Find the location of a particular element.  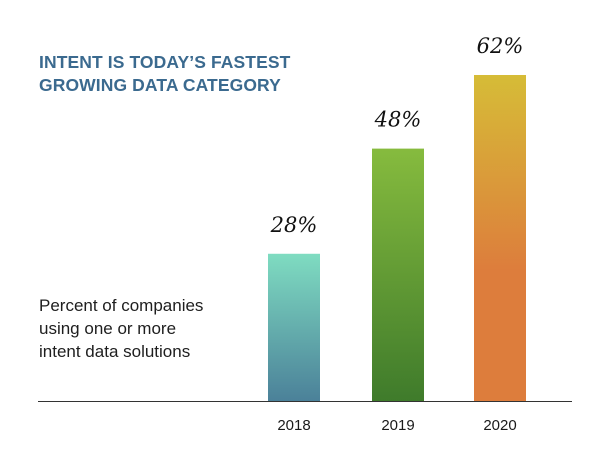

bar-2019 is located at coordinates (398, 274).